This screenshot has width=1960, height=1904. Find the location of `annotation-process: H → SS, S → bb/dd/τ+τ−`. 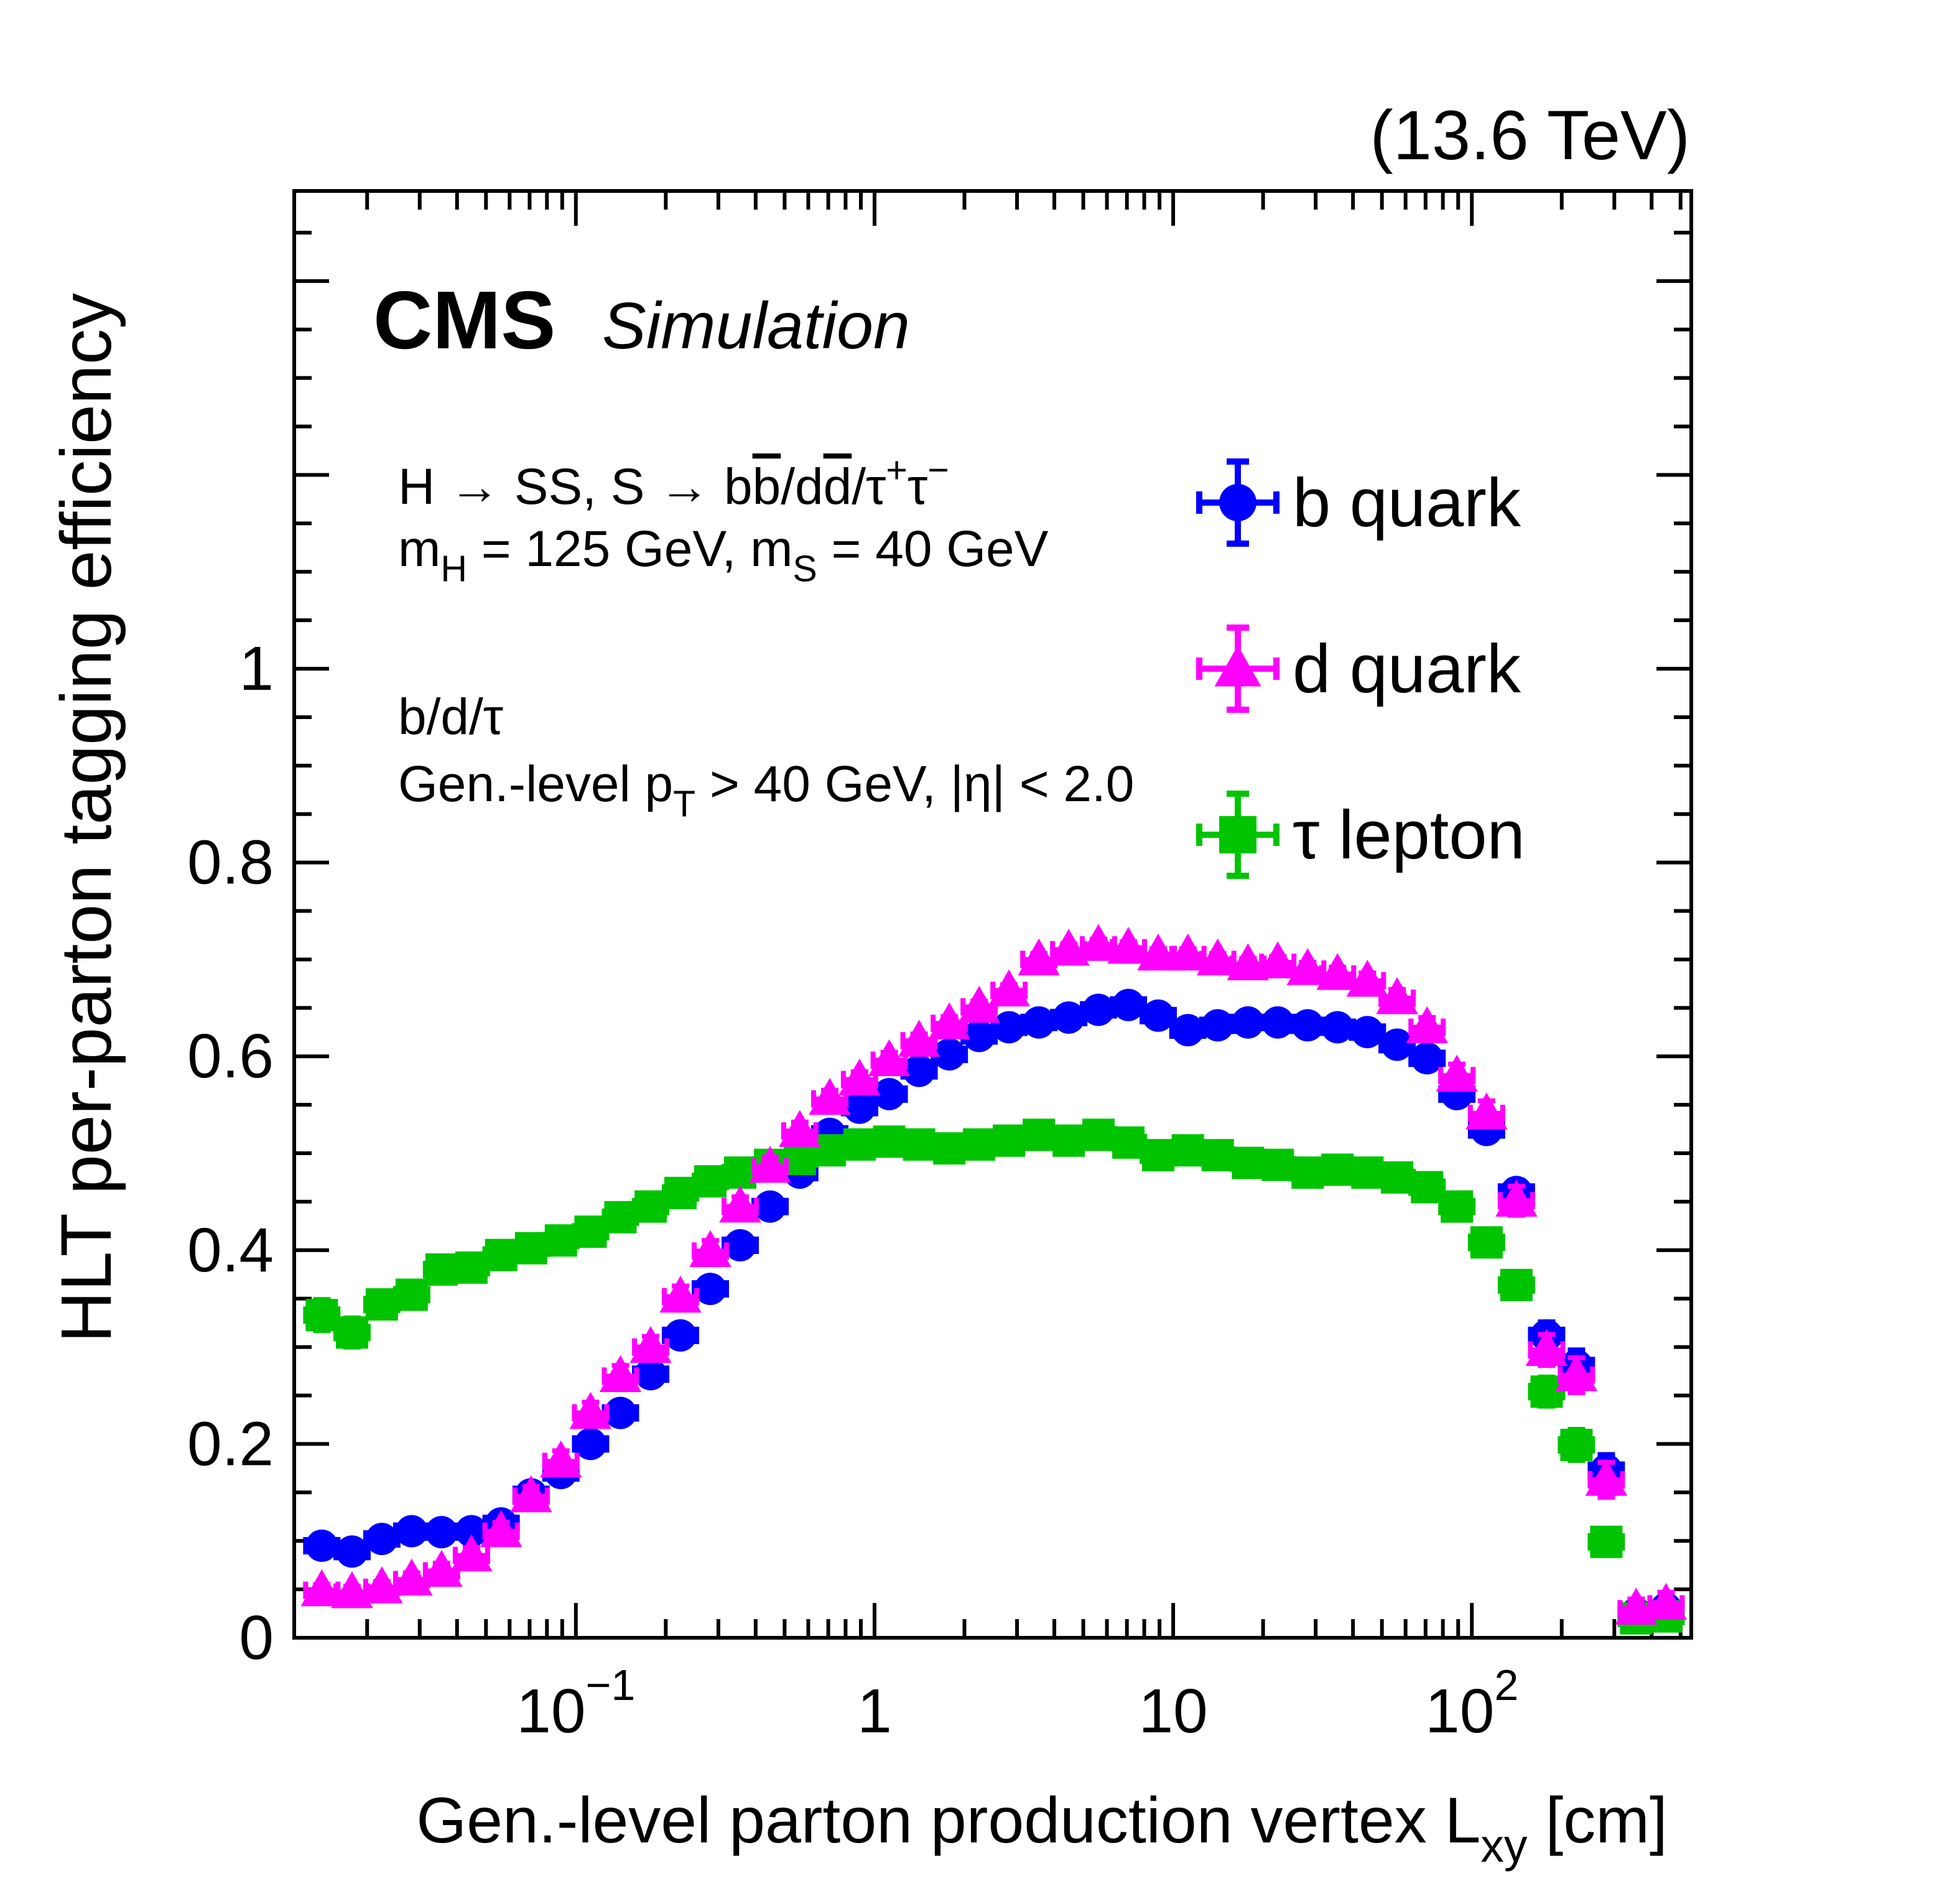

annotation-process: H → SS, S → bb/dd/τ+τ− is located at coordinates (673, 482).